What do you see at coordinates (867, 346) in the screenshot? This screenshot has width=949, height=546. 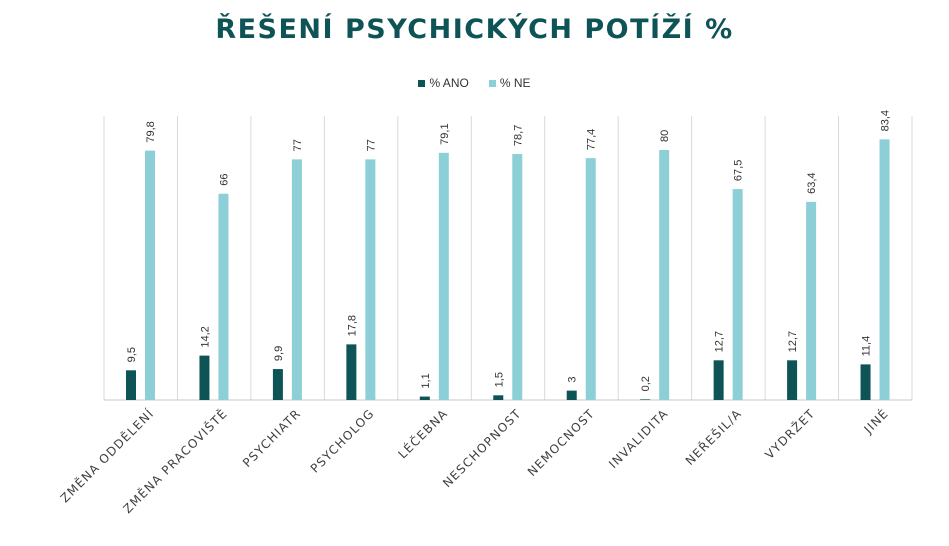 I see `data-label-ano: 11,4` at bounding box center [867, 346].